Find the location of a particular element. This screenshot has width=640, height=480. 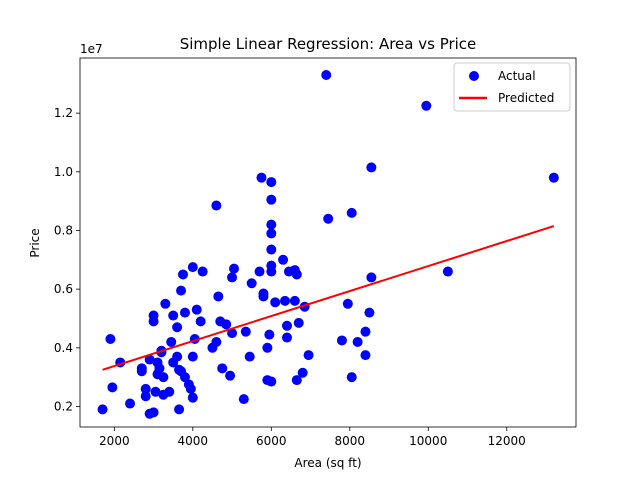

y-axis-label: Price is located at coordinates (35, 242).